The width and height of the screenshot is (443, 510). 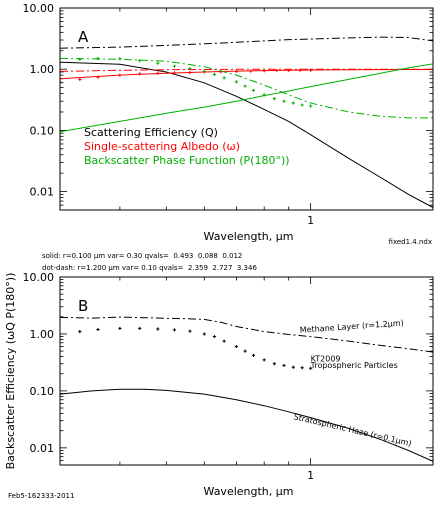 What do you see at coordinates (83, 306) in the screenshot?
I see `panel-label: B` at bounding box center [83, 306].